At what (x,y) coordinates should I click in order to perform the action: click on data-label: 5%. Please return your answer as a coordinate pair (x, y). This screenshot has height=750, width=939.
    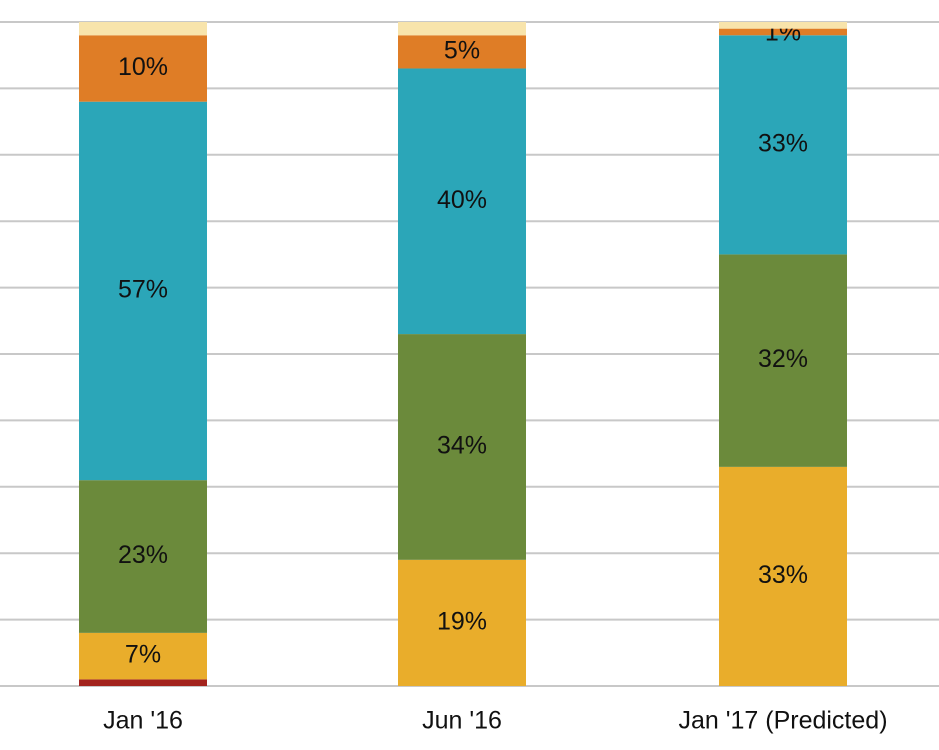
    Looking at the image, I should click on (462, 50).